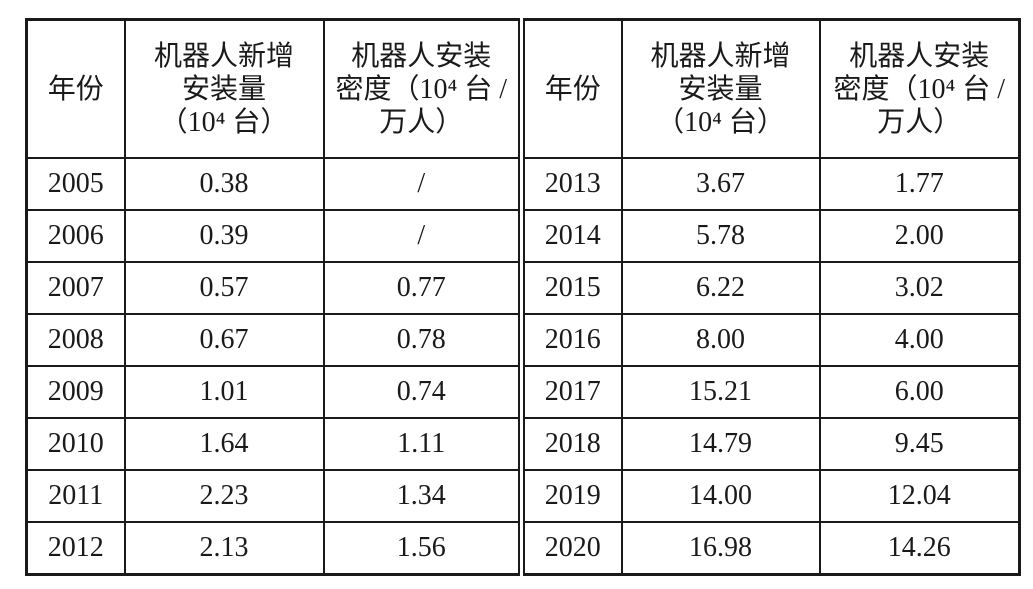 The height and width of the screenshot is (589, 1033). Describe the element at coordinates (422, 288) in the screenshot. I see `value-cell: 0.77` at that location.